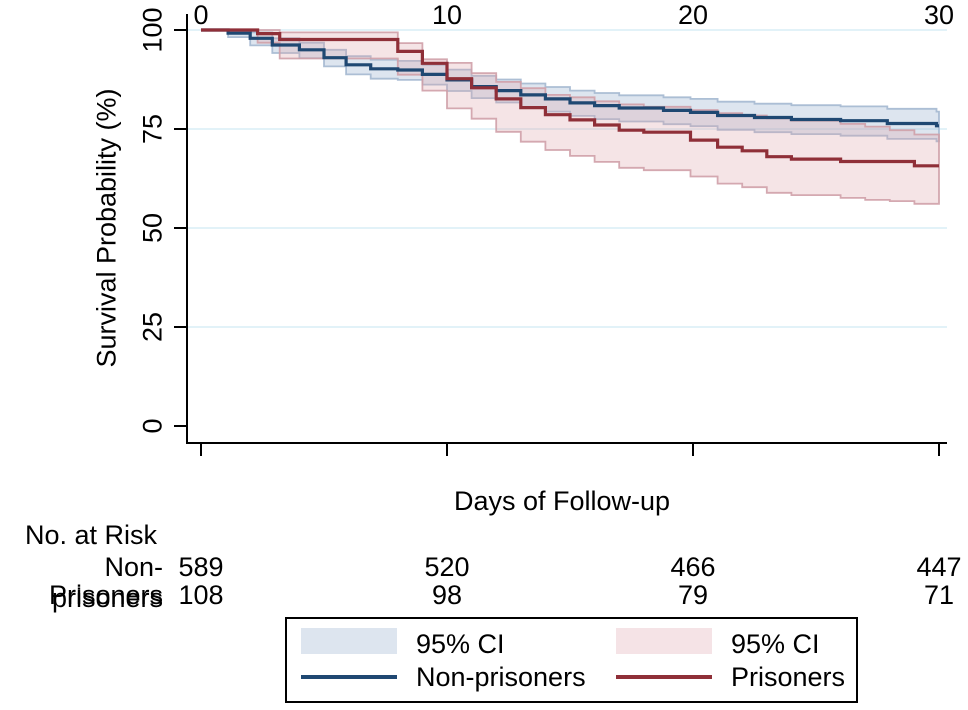 This screenshot has height=710, width=968. Describe the element at coordinates (693, 595) in the screenshot. I see `risk-value: 79` at that location.